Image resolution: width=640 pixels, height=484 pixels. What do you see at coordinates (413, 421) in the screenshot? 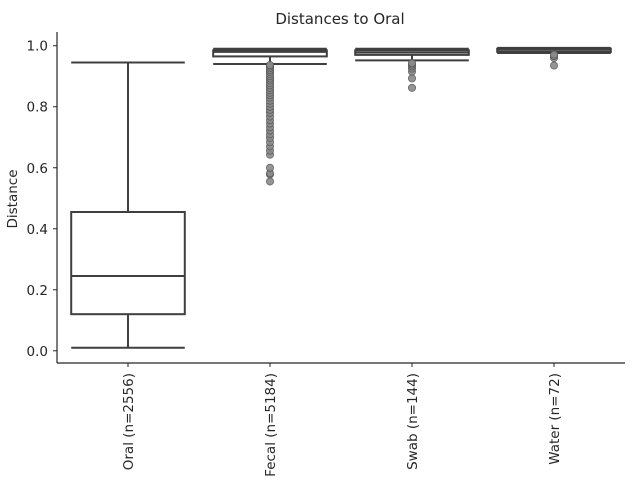
I see `x-tick-label: Swab (n=144)` at bounding box center [413, 421].